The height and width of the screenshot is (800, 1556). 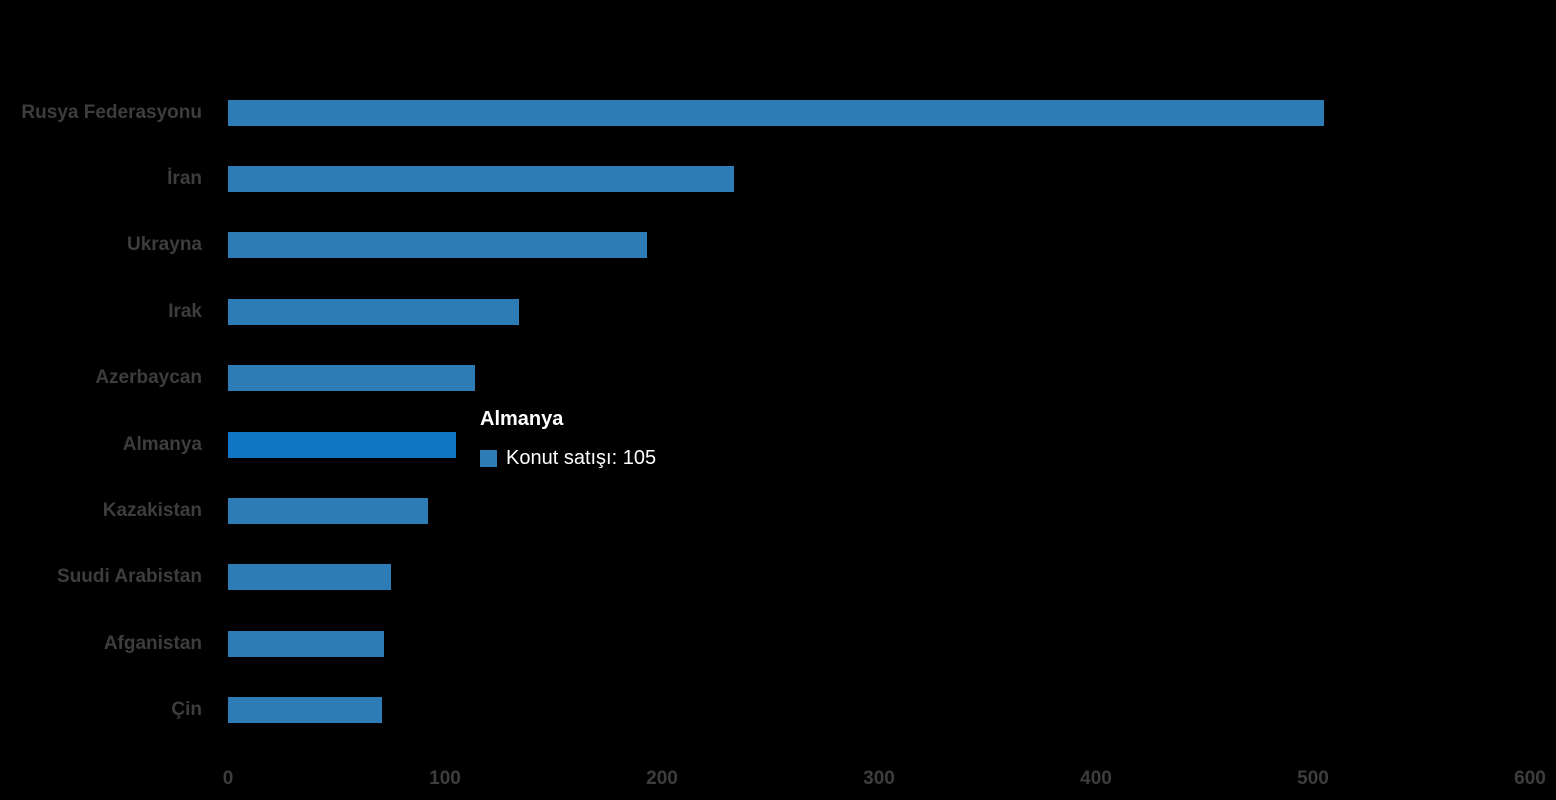 What do you see at coordinates (373, 311) in the screenshot?
I see `bar-irak` at bounding box center [373, 311].